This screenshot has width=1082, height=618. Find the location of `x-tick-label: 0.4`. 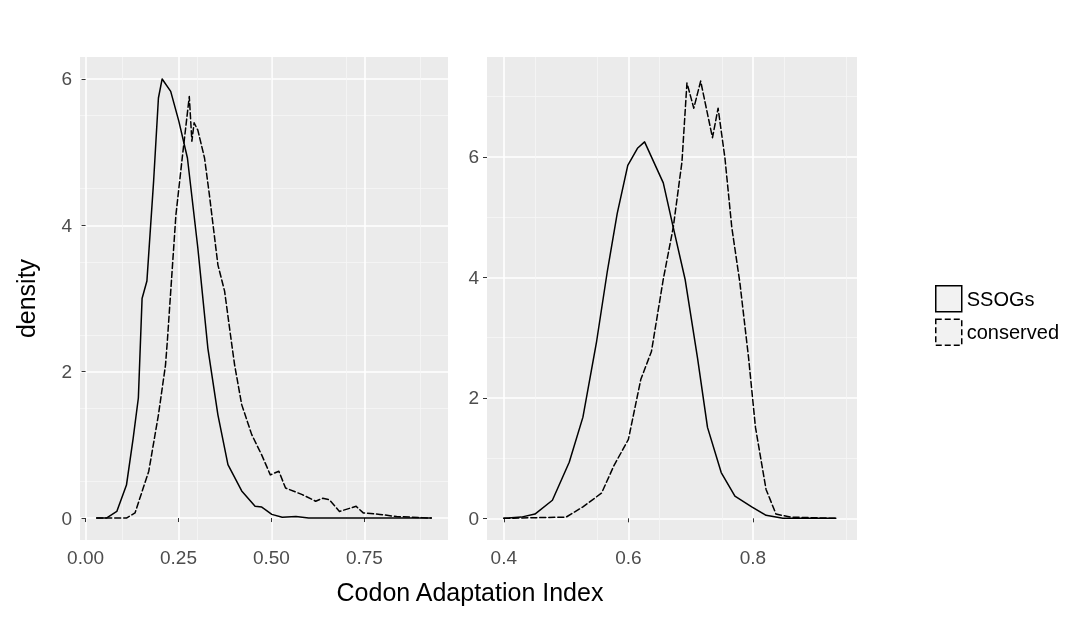

x-tick-label: 0.4 is located at coordinates (504, 557).